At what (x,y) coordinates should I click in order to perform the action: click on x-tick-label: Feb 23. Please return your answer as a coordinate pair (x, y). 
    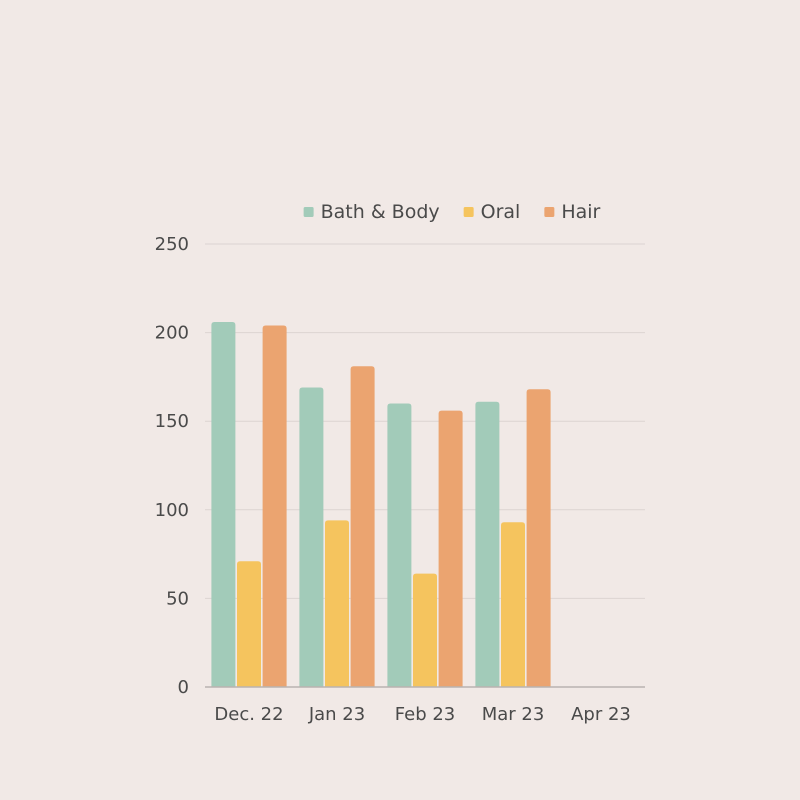
    Looking at the image, I should click on (425, 714).